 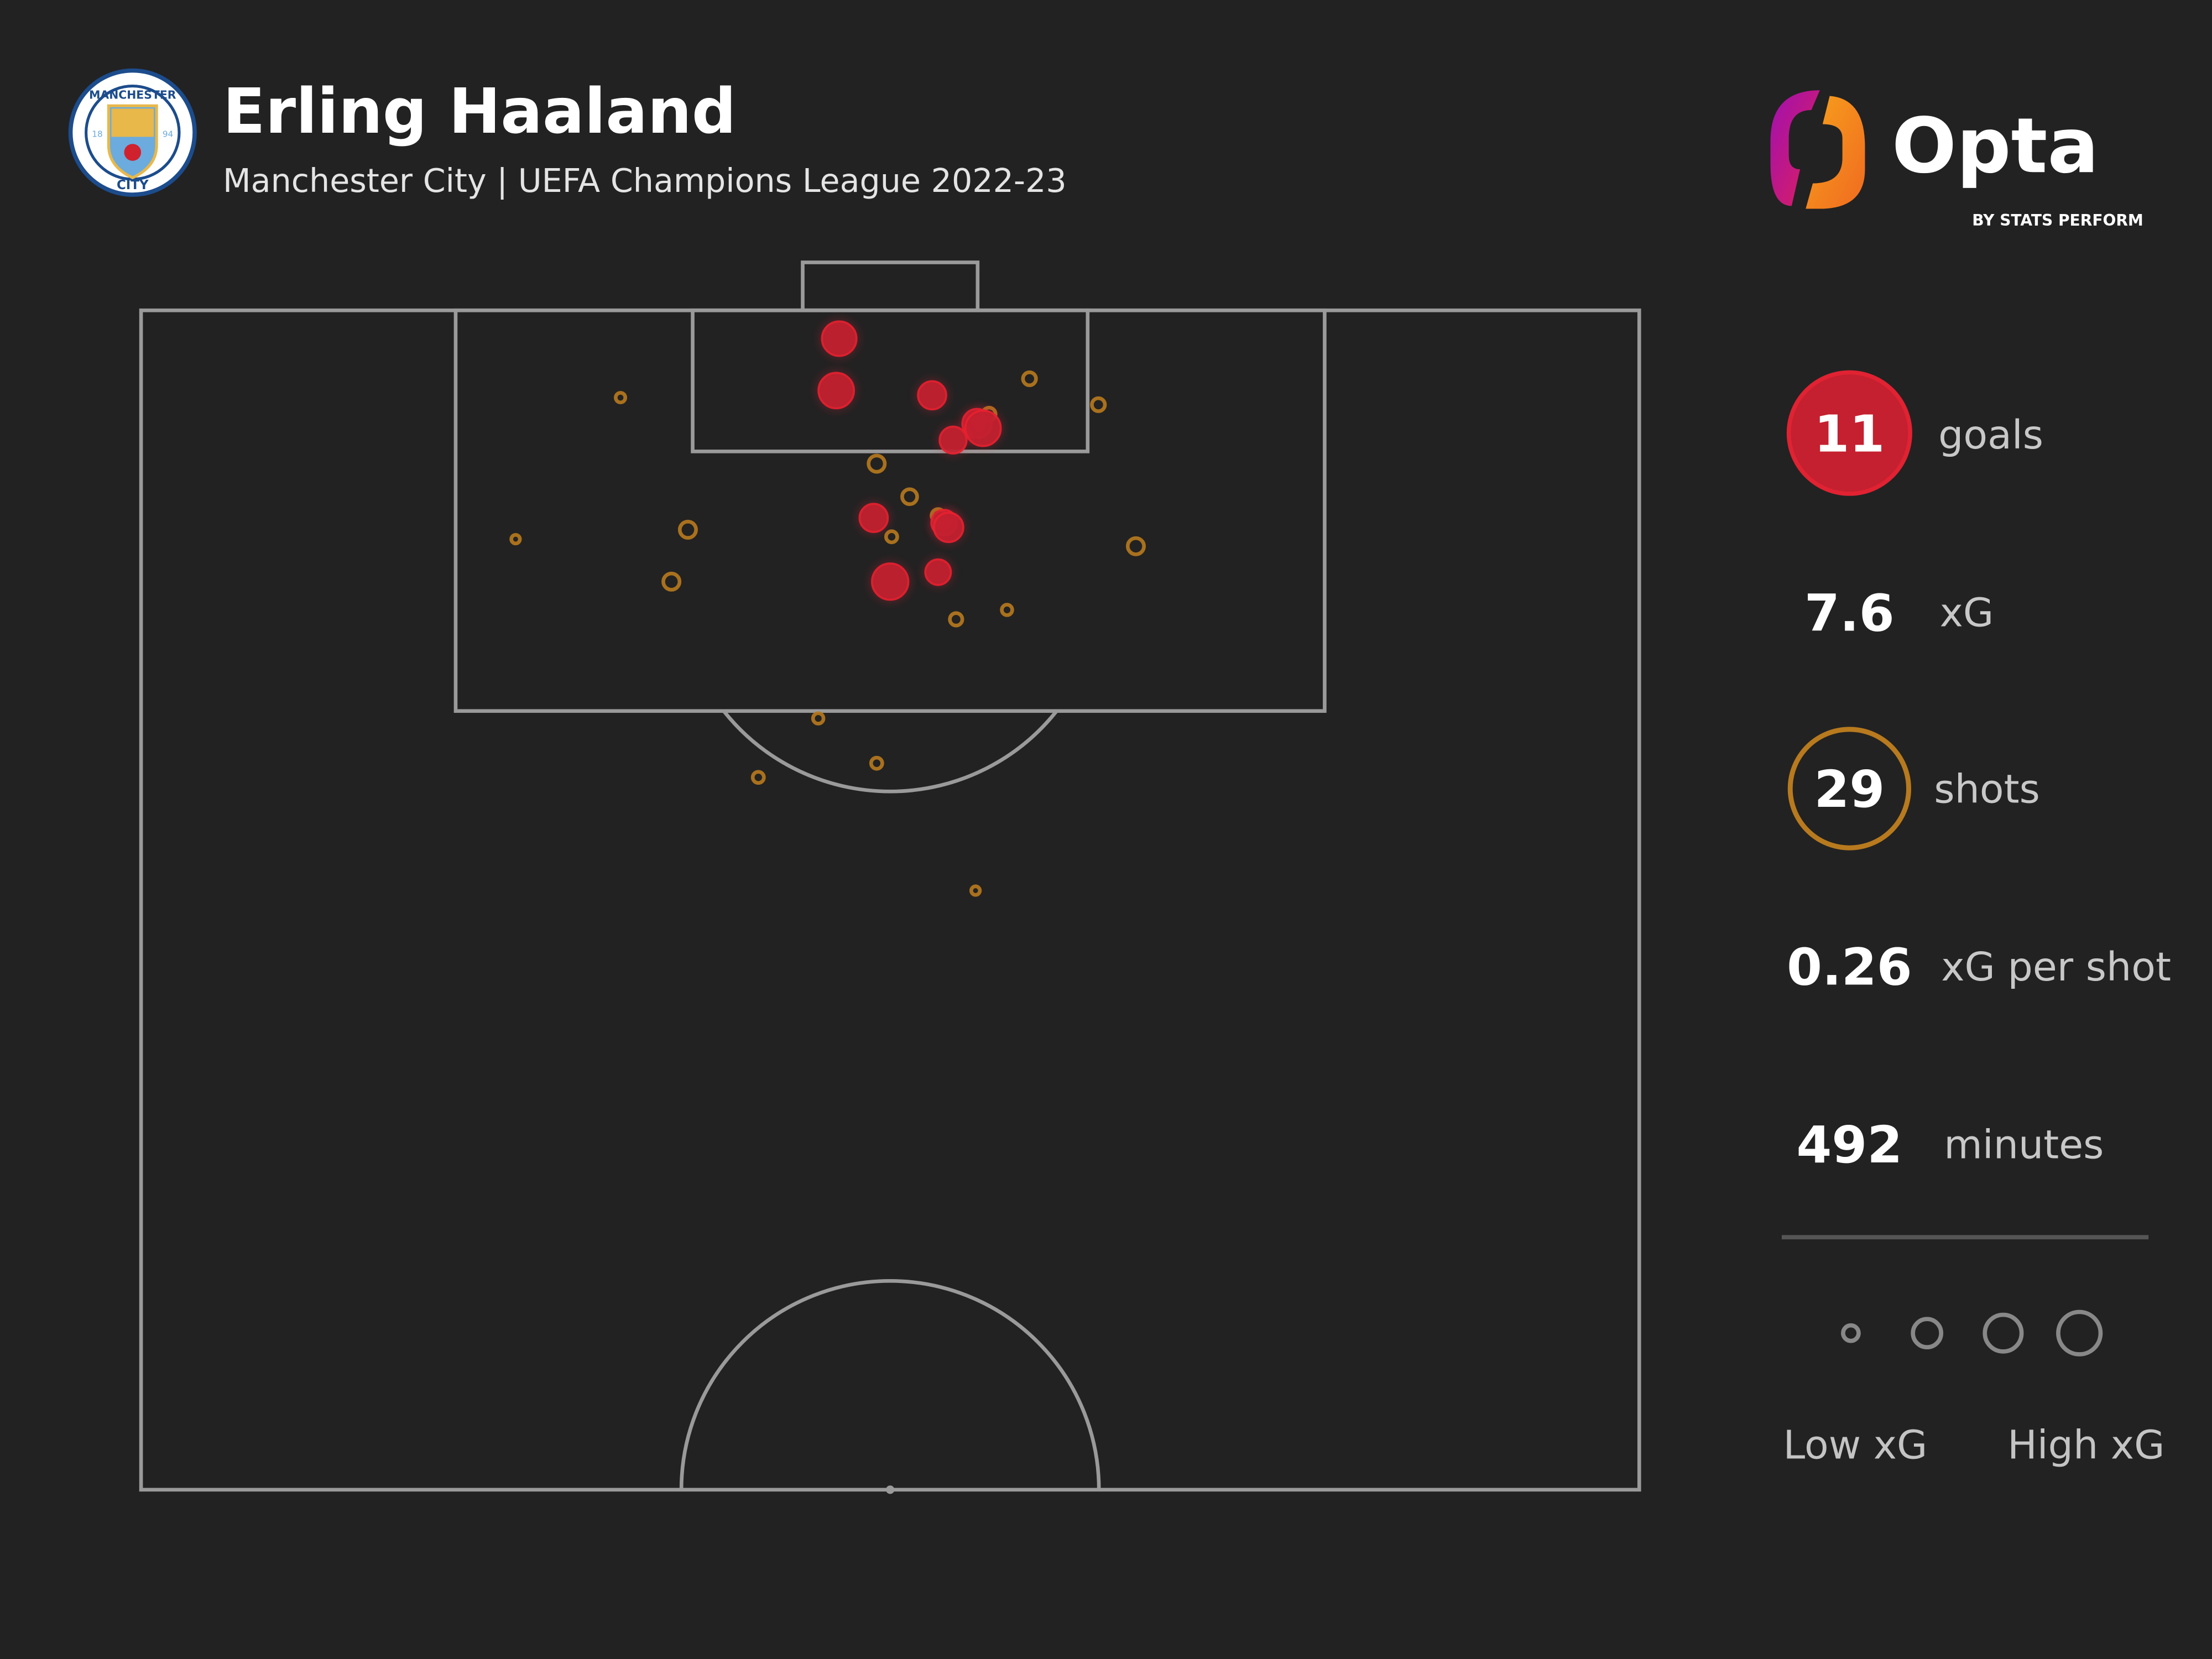 What do you see at coordinates (133, 95) in the screenshot?
I see `crest-text-top: MANCHESTER` at bounding box center [133, 95].